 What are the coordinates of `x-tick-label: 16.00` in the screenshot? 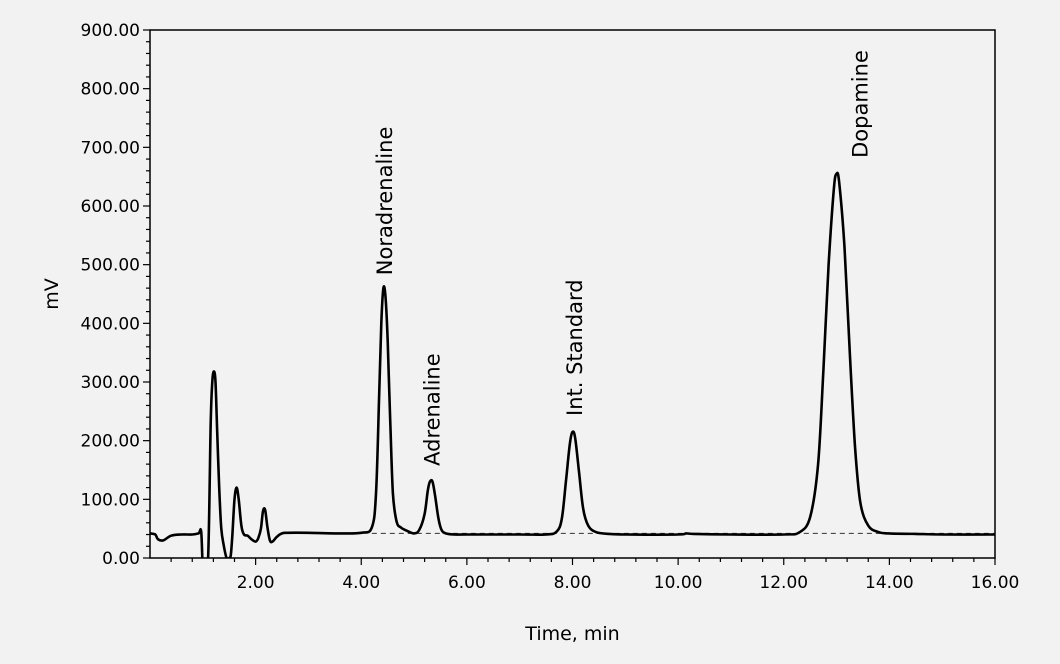 It's located at (995, 583).